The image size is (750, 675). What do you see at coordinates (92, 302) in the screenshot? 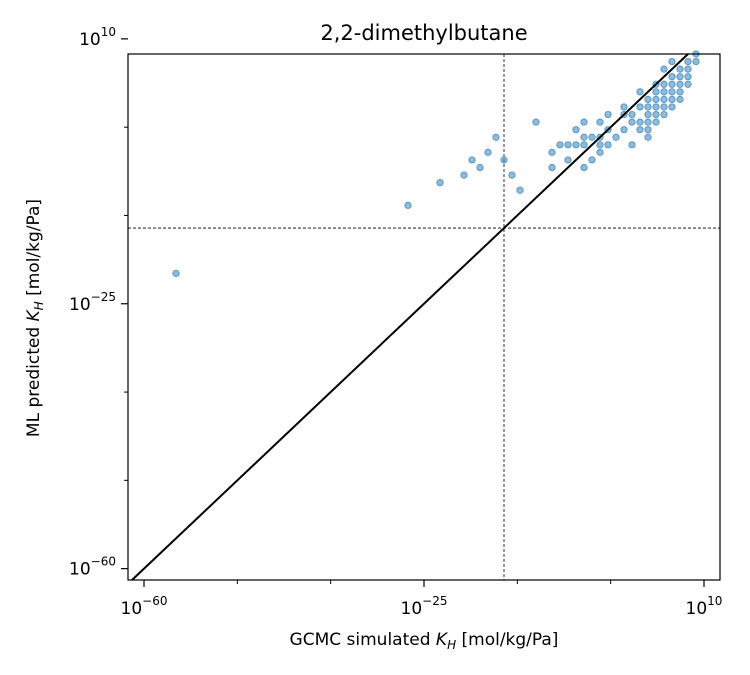
I see `y-tick-label: 10−25` at bounding box center [92, 302].